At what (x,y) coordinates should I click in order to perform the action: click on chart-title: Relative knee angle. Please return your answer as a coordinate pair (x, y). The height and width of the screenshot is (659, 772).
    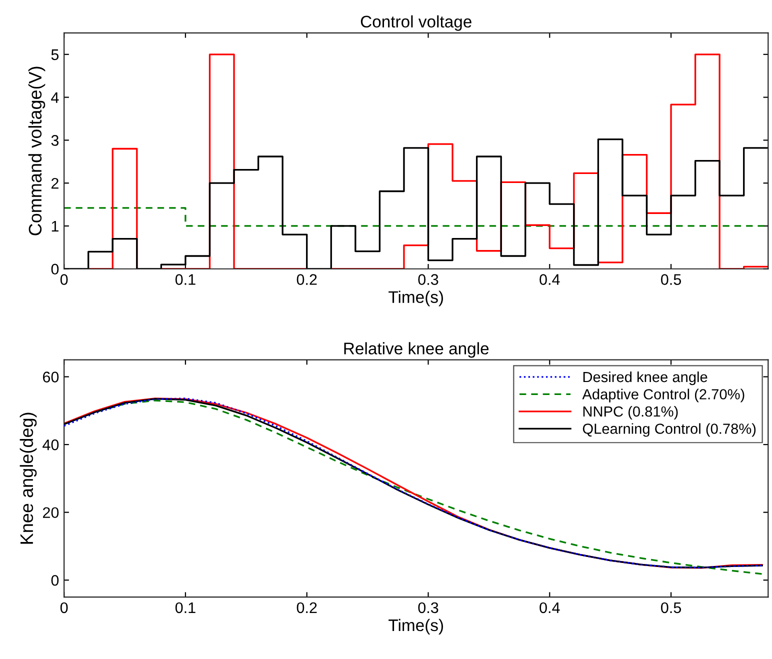
    Looking at the image, I should click on (416, 350).